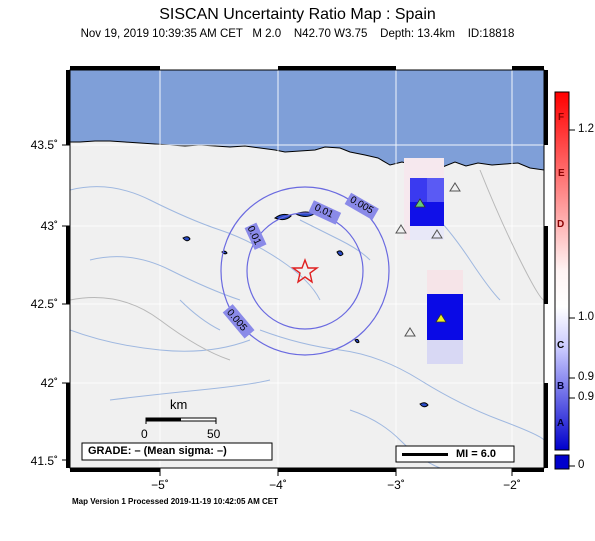 This screenshot has width=595, height=541. Describe the element at coordinates (564, 280) in the screenshot. I see `colorbar` at that location.